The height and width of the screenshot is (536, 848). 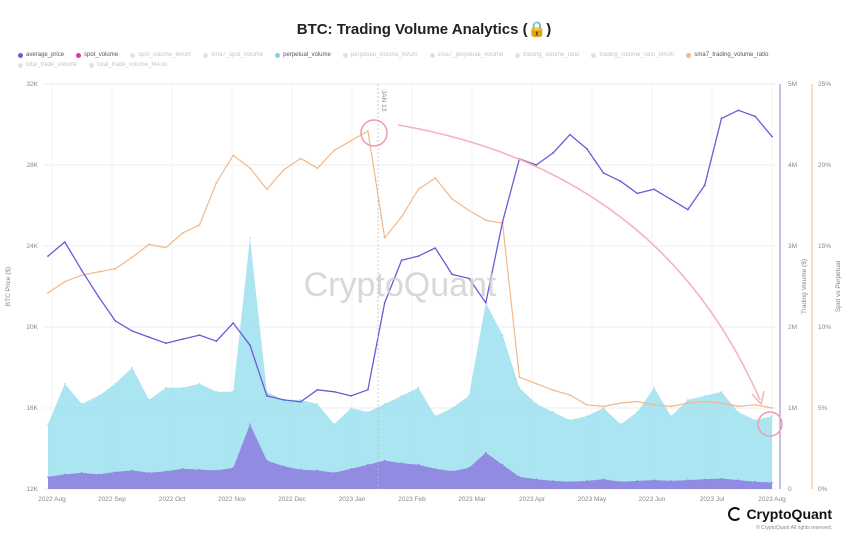 What do you see at coordinates (32, 165) in the screenshot?
I see `y-left-tick-label: 28K` at bounding box center [32, 165].